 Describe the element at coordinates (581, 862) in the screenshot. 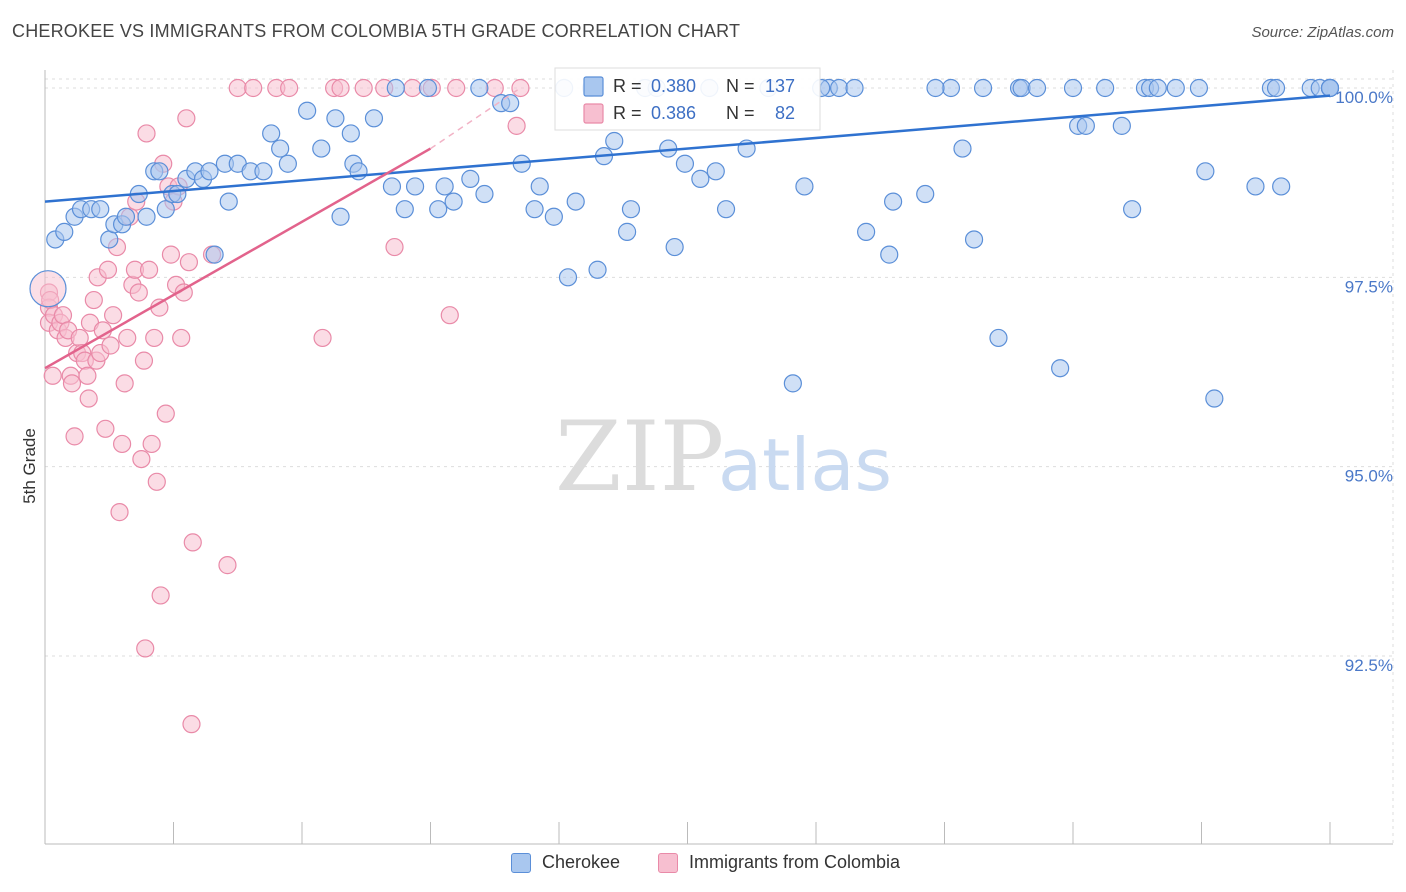

I see `legend-label-cherokee: Cherokee` at that location.